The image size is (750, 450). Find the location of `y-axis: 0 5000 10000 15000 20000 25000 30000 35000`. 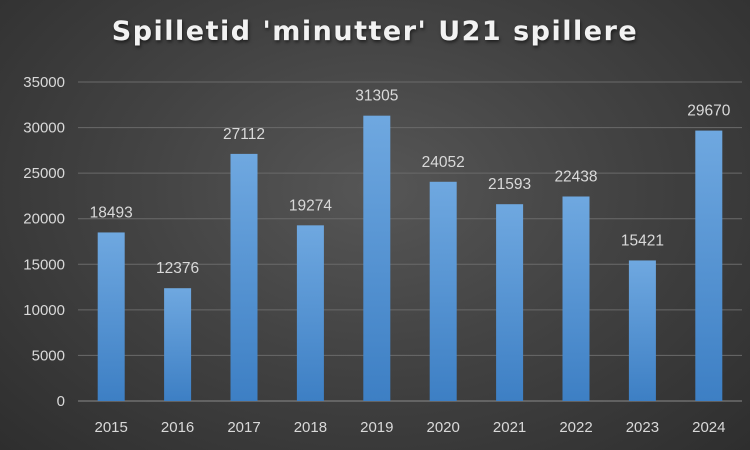

y-axis: 0 5000 10000 15000 20000 25000 30000 35000 is located at coordinates (44, 242).